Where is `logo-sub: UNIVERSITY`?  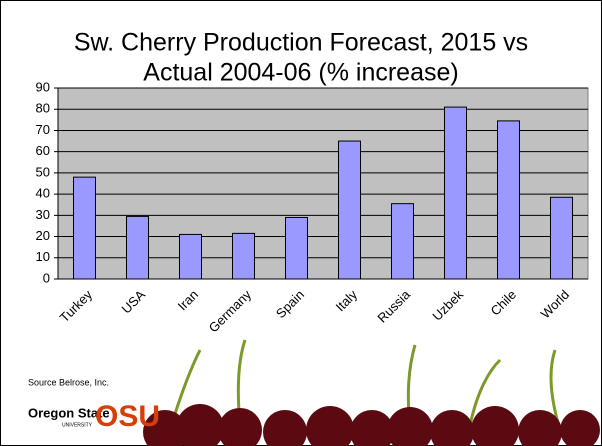 logo-sub: UNIVERSITY is located at coordinates (77, 425).